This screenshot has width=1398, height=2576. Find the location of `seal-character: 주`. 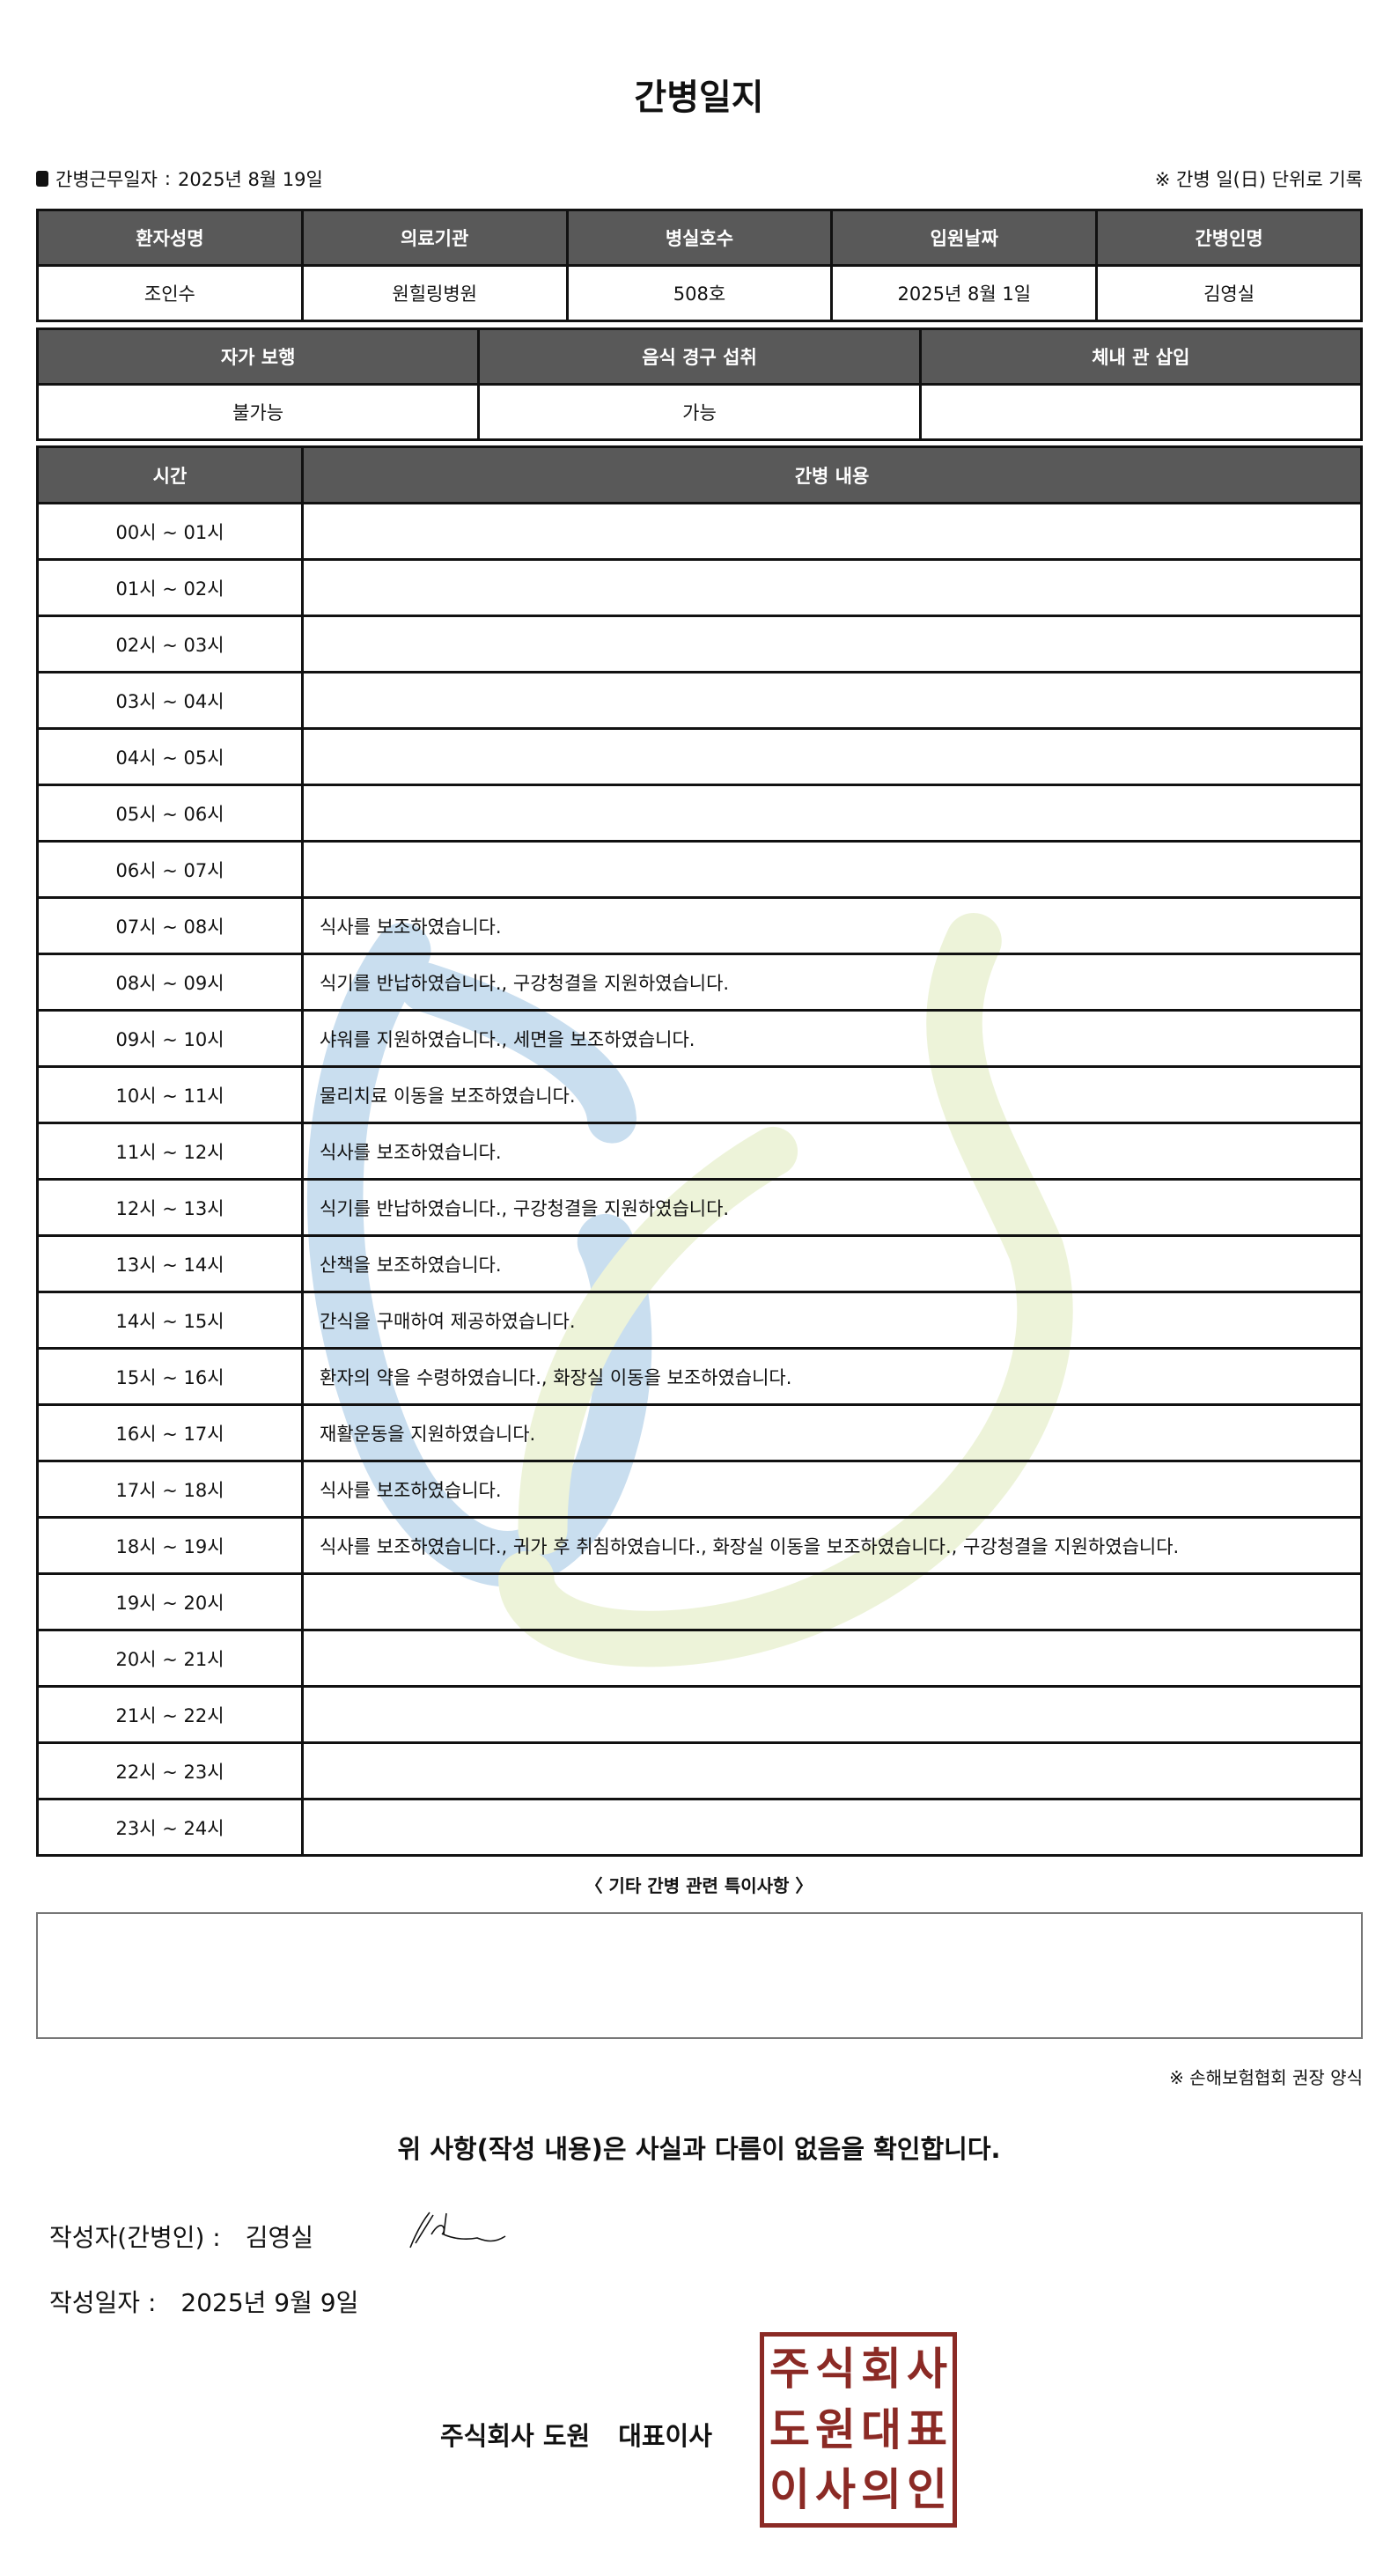

seal-character: 주 is located at coordinates (789, 2370).